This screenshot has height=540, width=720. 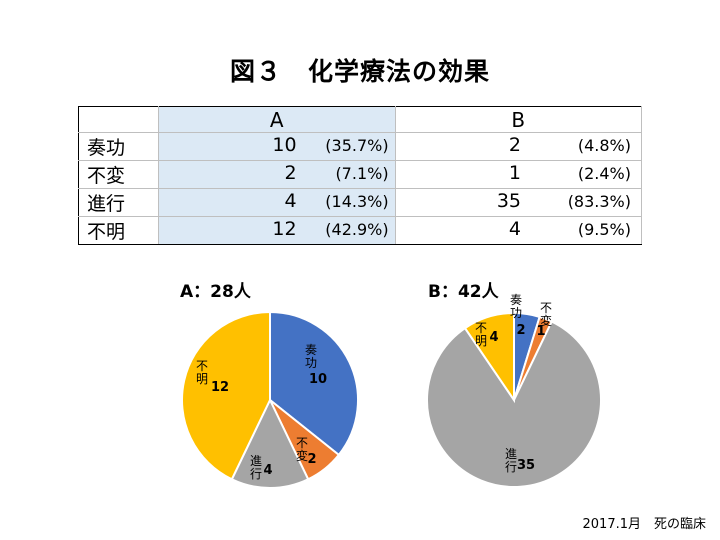 I want to click on a-percent: (7.1%), so click(x=362, y=173).